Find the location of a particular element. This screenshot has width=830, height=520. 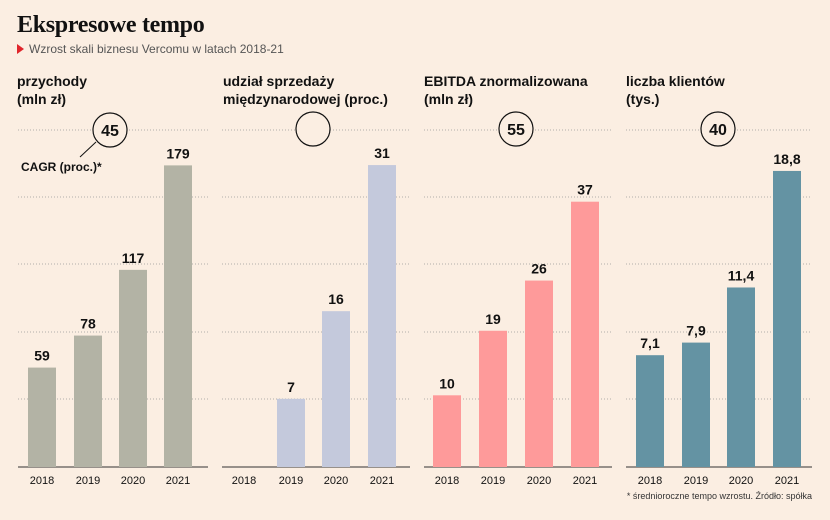

panel-title-text: udział sprzedaży międzynarodowej (proc.) is located at coordinates (305, 90).